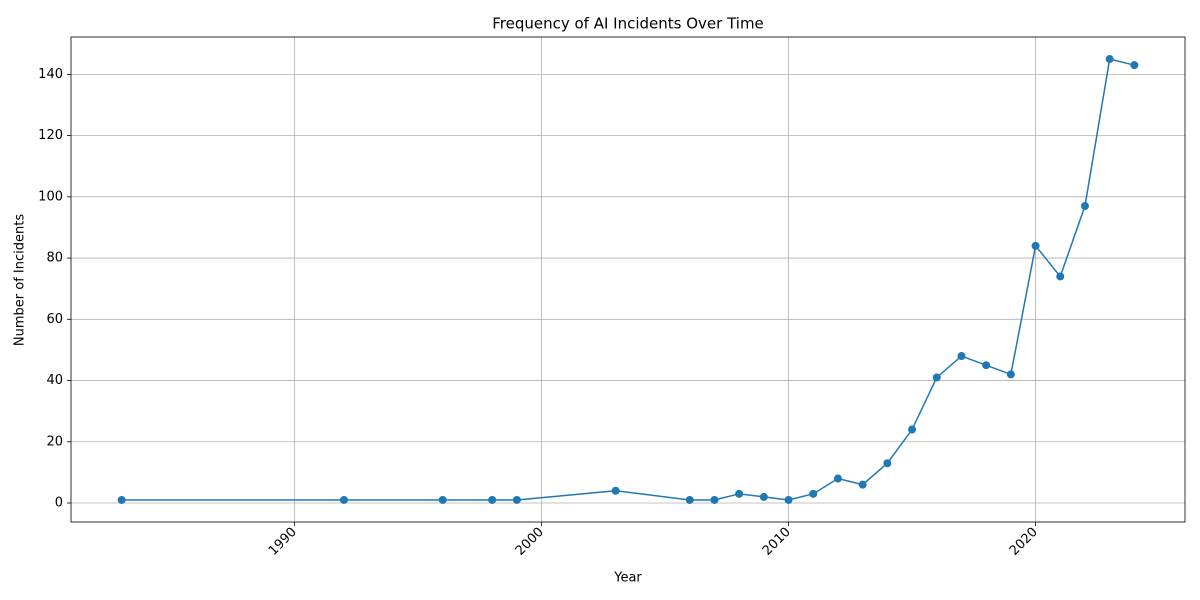 This screenshot has width=1200, height=600. What do you see at coordinates (54, 258) in the screenshot?
I see `y-tick-label: 80` at bounding box center [54, 258].